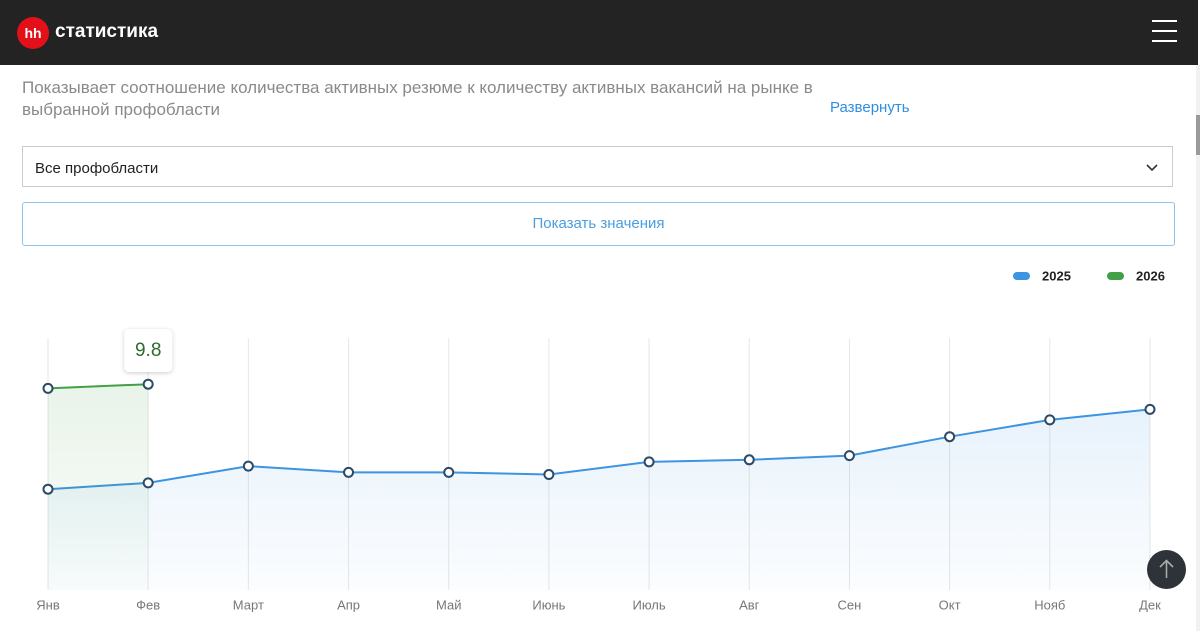  I want to click on scrollbar, so click(1198, 348).